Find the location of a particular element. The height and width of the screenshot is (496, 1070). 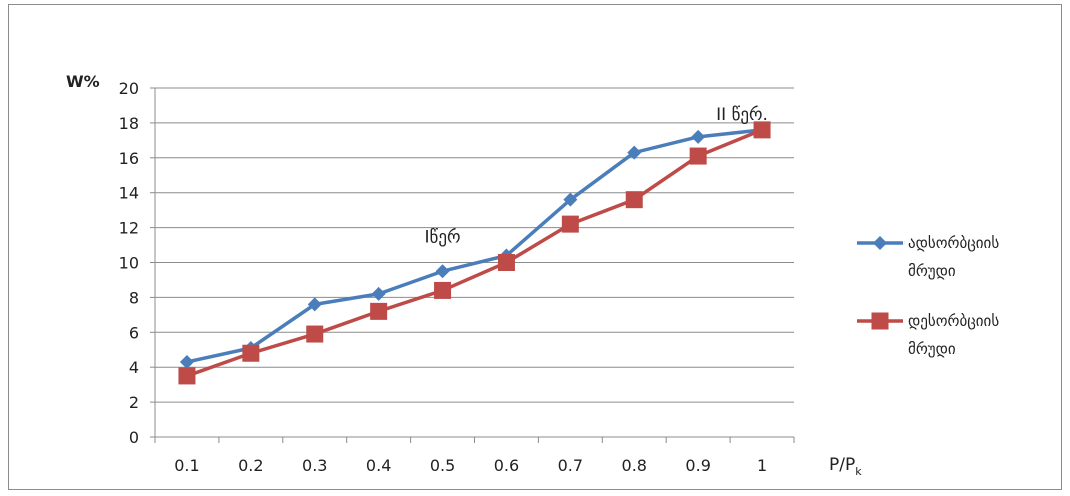

y-tick-label-6: 6 is located at coordinates (134, 332).